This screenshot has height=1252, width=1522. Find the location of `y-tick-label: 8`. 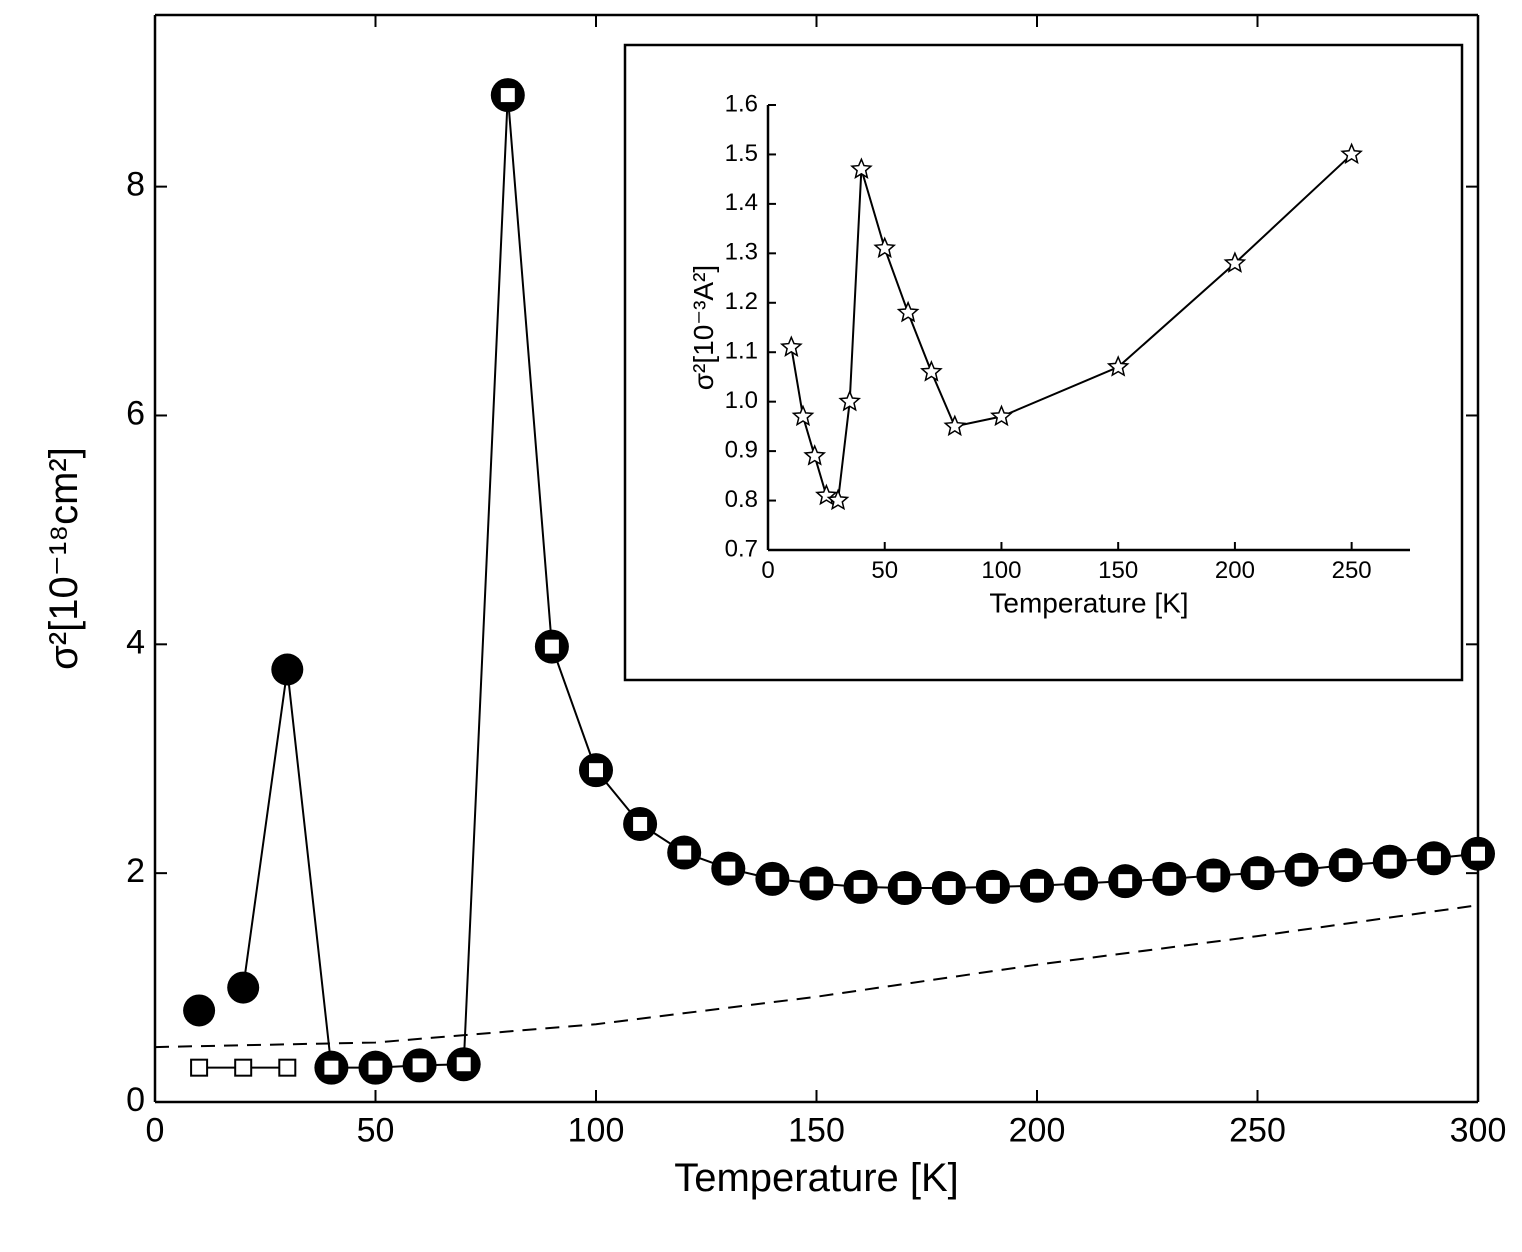

y-tick-label: 8 is located at coordinates (135, 185).